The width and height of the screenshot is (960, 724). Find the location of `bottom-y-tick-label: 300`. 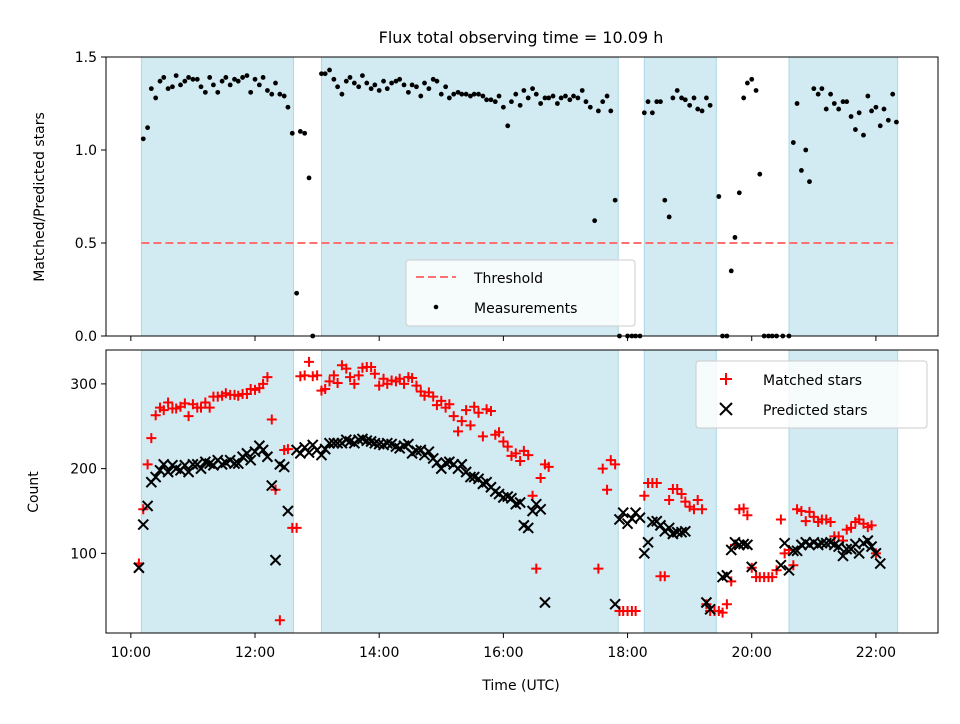

bottom-y-tick-label: 300 is located at coordinates (83, 385).